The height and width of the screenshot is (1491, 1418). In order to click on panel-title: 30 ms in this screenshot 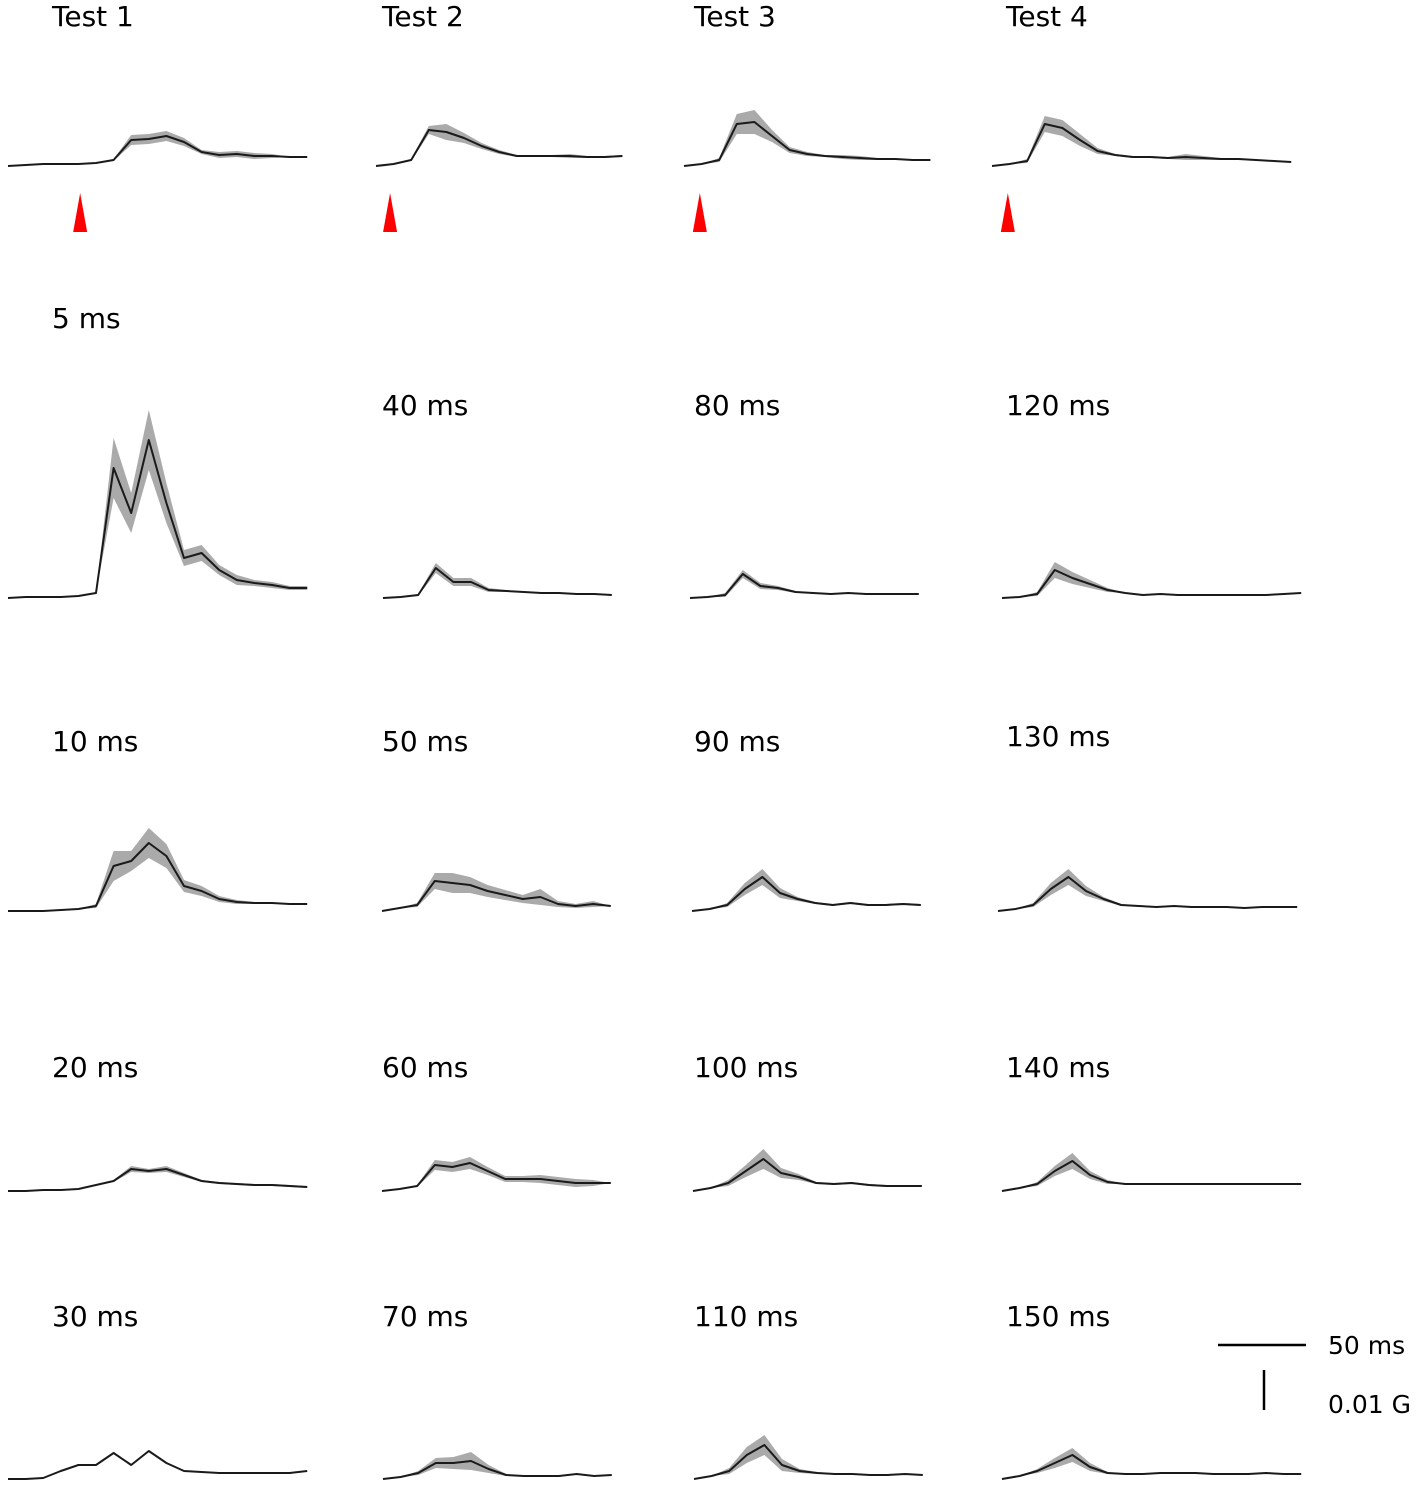, I will do `click(95, 1316)`.